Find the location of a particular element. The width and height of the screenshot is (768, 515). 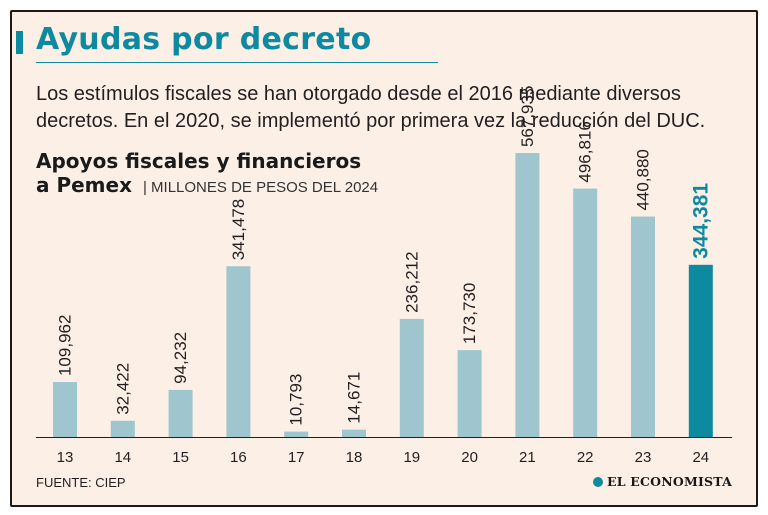

value-label-22: 496,816 is located at coordinates (585, 151).